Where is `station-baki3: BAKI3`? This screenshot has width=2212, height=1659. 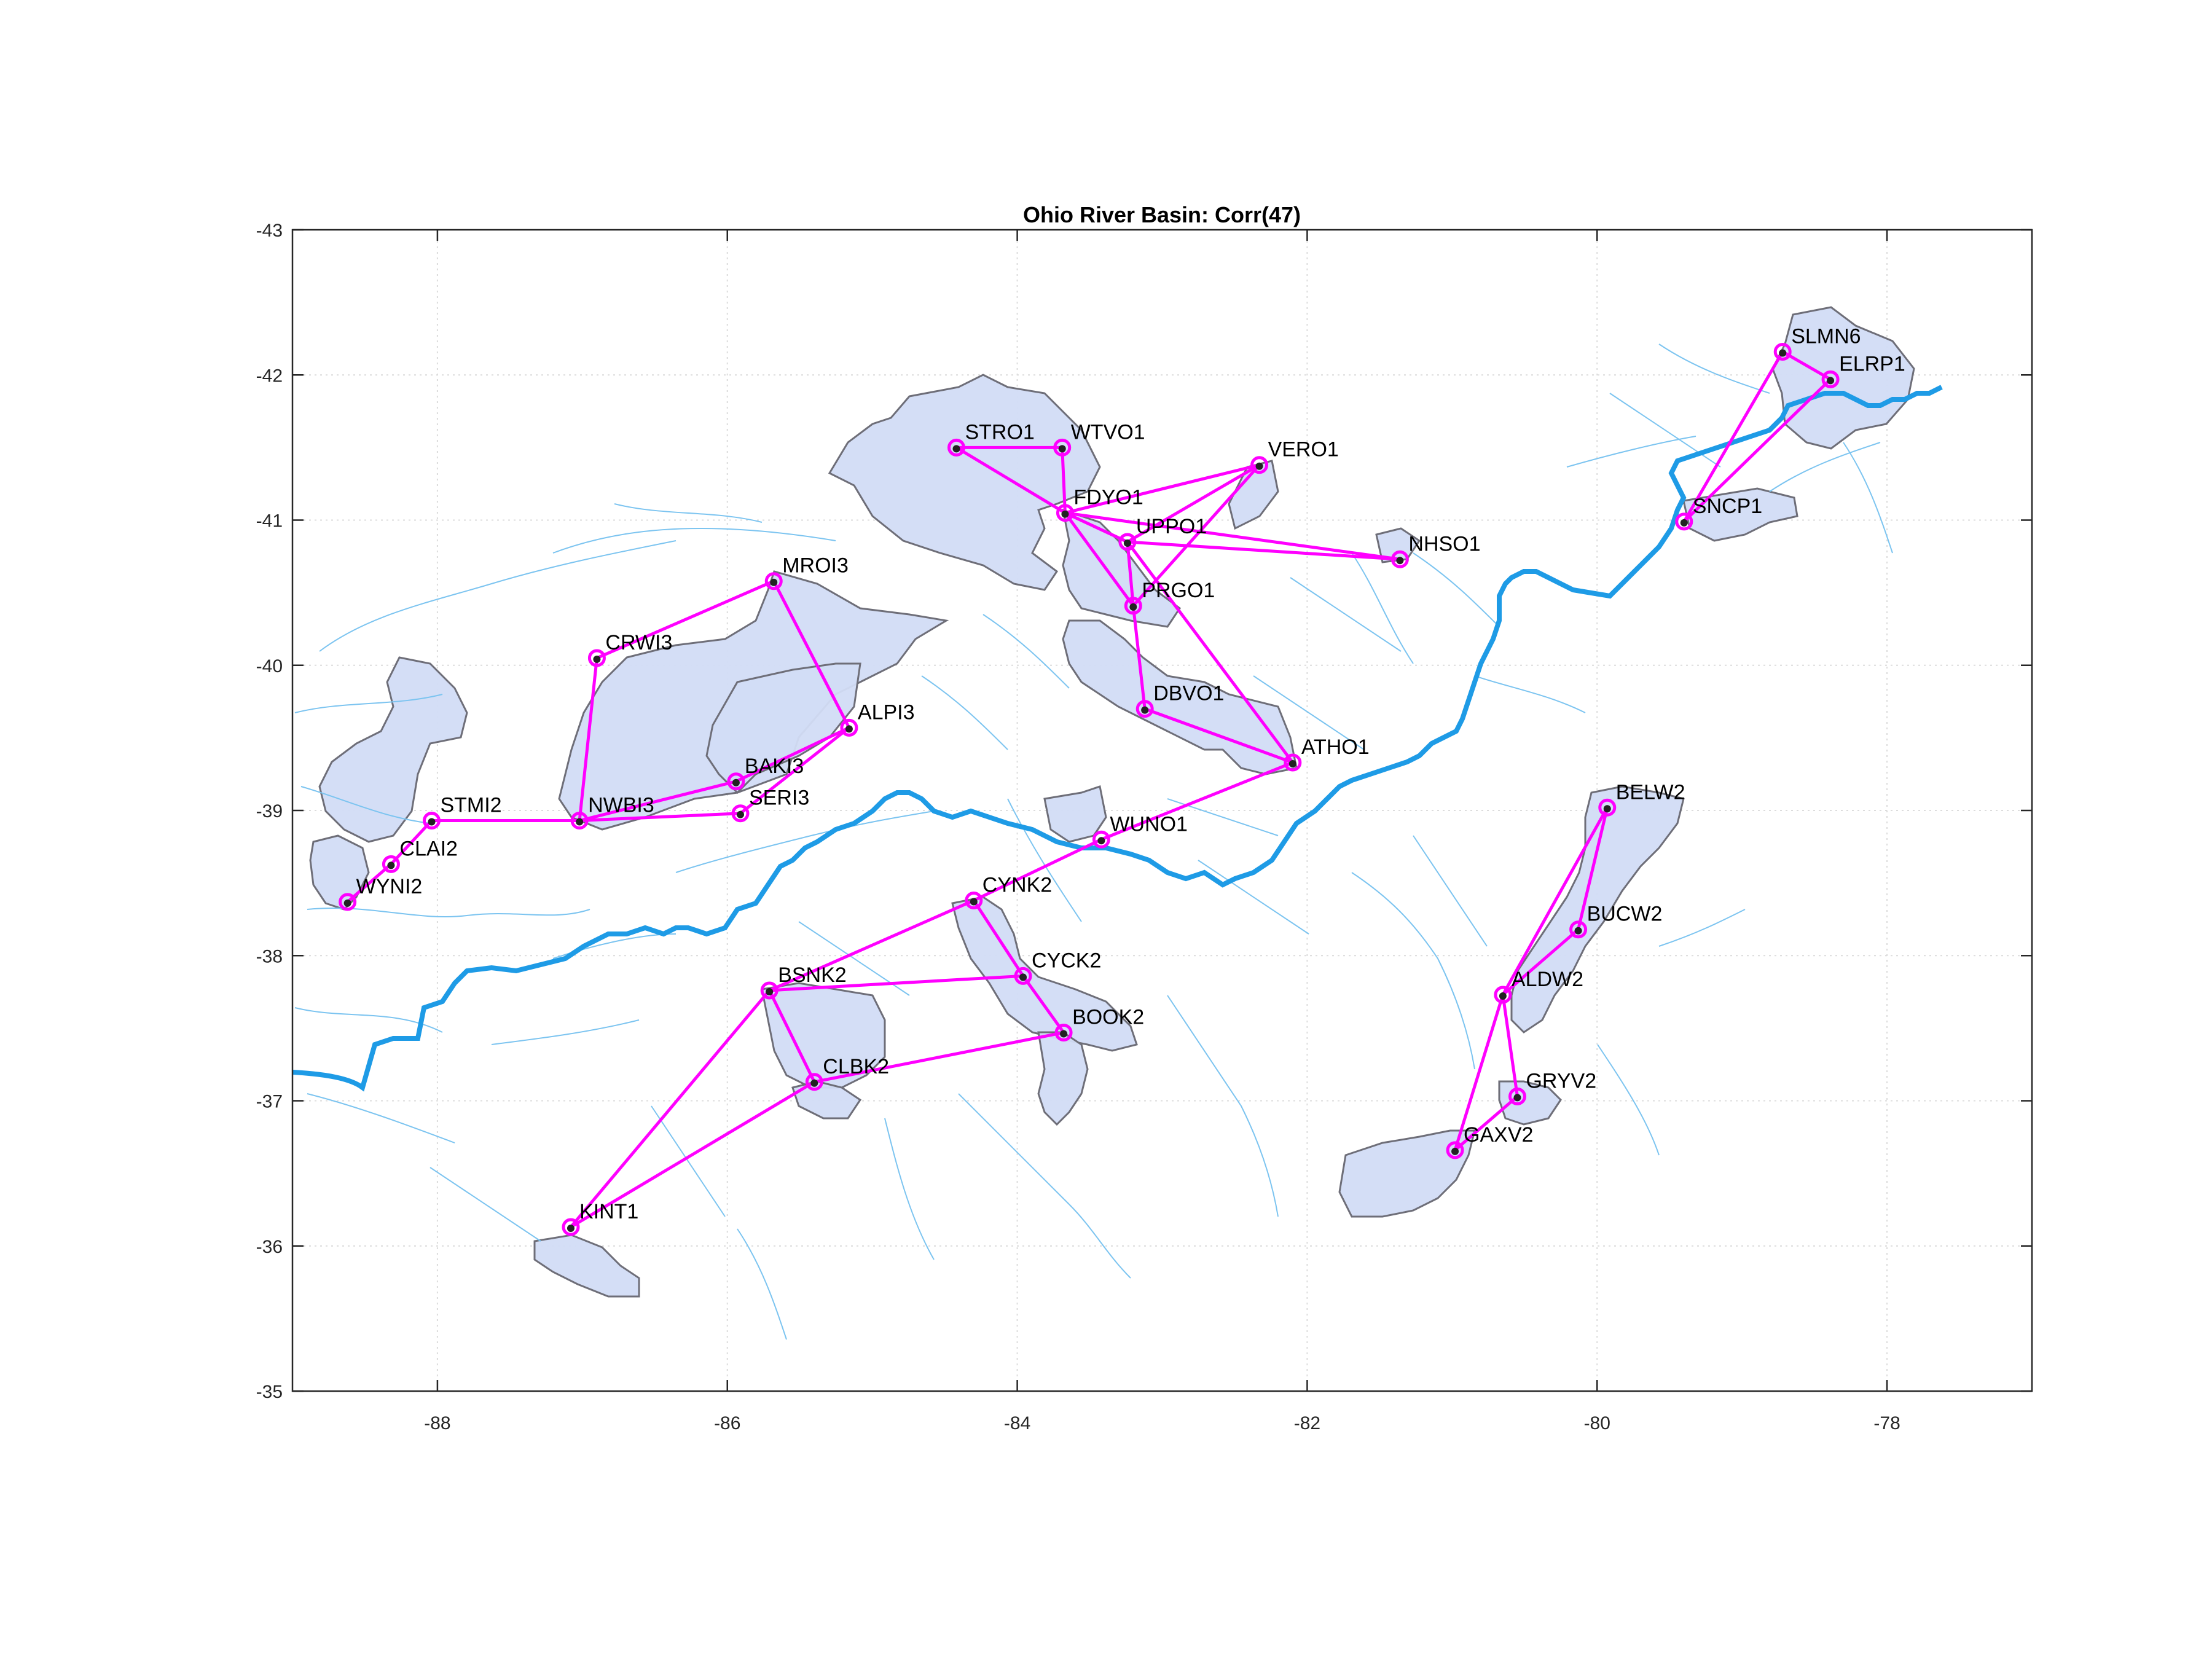
station-baki3: BAKI3 is located at coordinates (765, 773).